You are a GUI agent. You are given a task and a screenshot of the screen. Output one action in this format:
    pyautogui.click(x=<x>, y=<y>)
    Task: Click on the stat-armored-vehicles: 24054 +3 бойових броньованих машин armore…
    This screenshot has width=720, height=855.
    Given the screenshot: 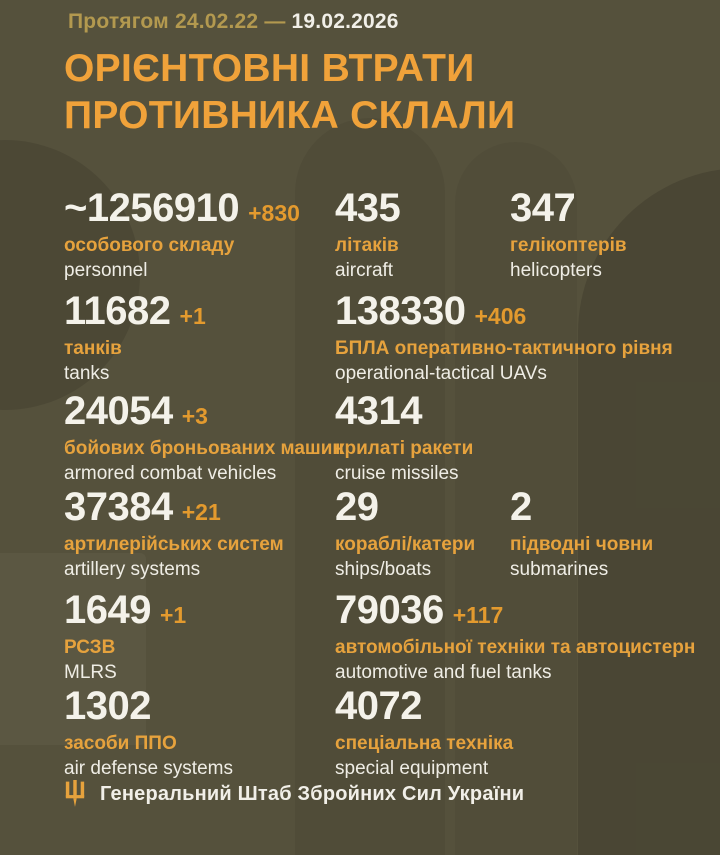 What is the action you would take?
    pyautogui.click(x=204, y=438)
    